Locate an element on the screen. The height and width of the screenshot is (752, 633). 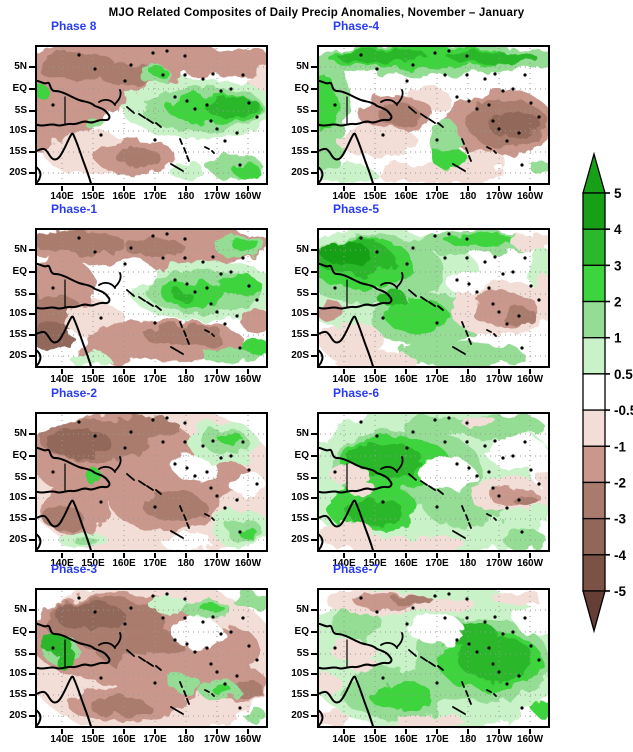
map-phase6 is located at coordinates (433, 482).